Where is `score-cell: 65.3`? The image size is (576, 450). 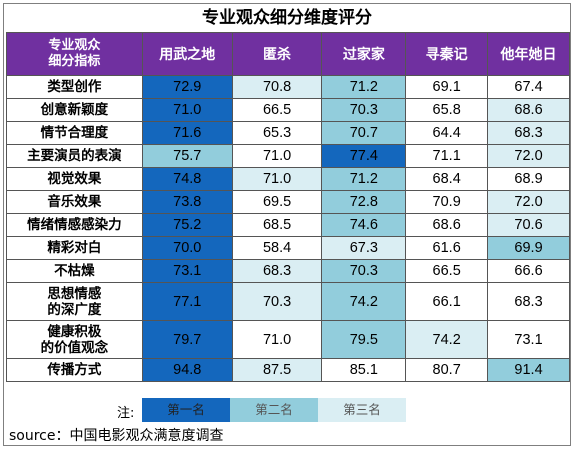
score-cell: 65.3 is located at coordinates (277, 133).